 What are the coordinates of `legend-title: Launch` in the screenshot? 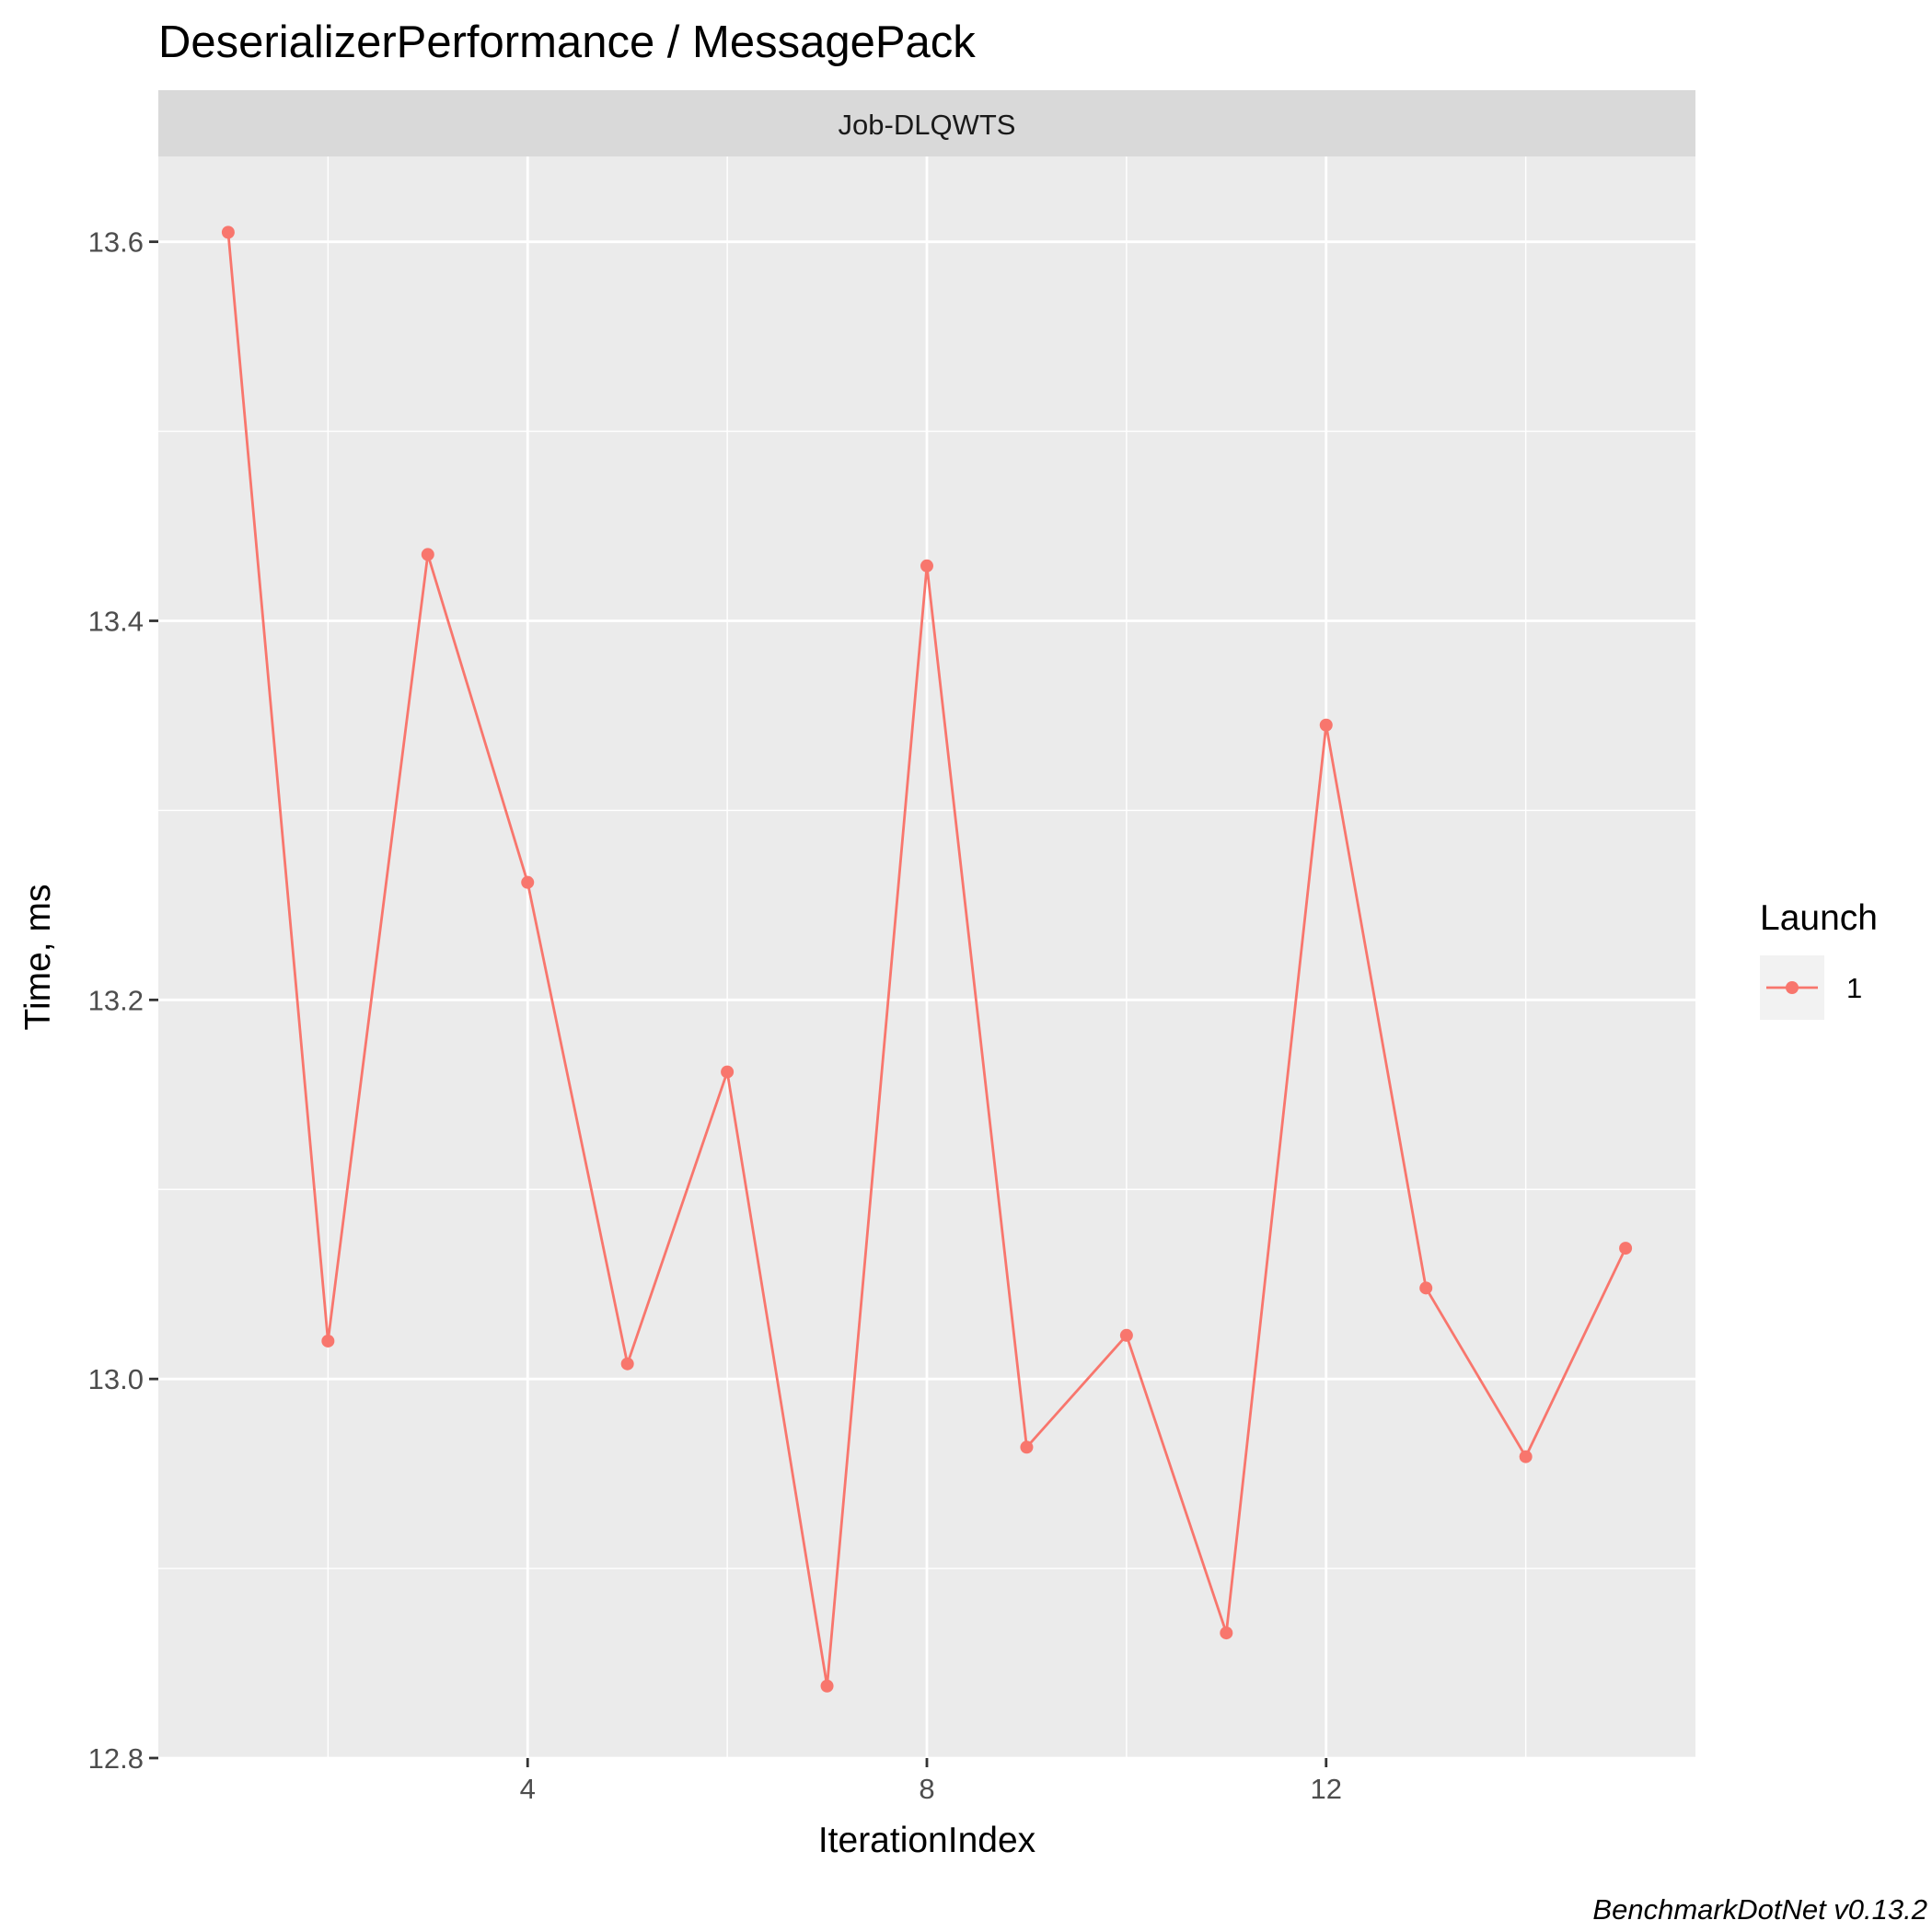 It's located at (1819, 918).